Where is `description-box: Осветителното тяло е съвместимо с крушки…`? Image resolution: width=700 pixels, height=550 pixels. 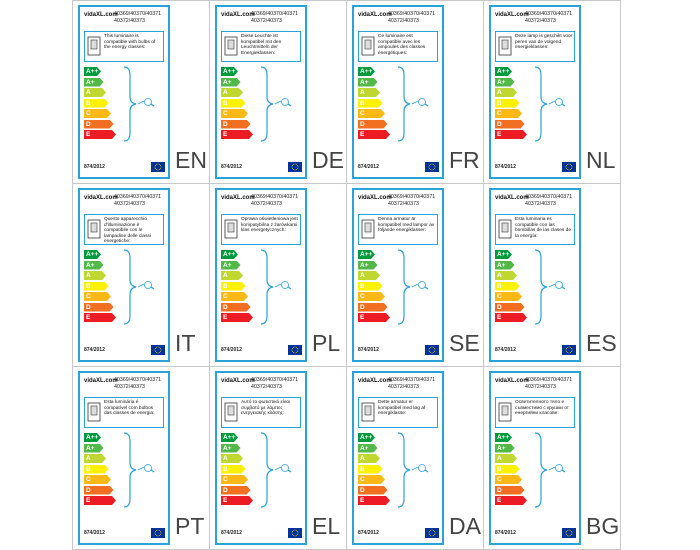
description-box: Осветителното тяло е съвместимо с крушки… is located at coordinates (535, 412).